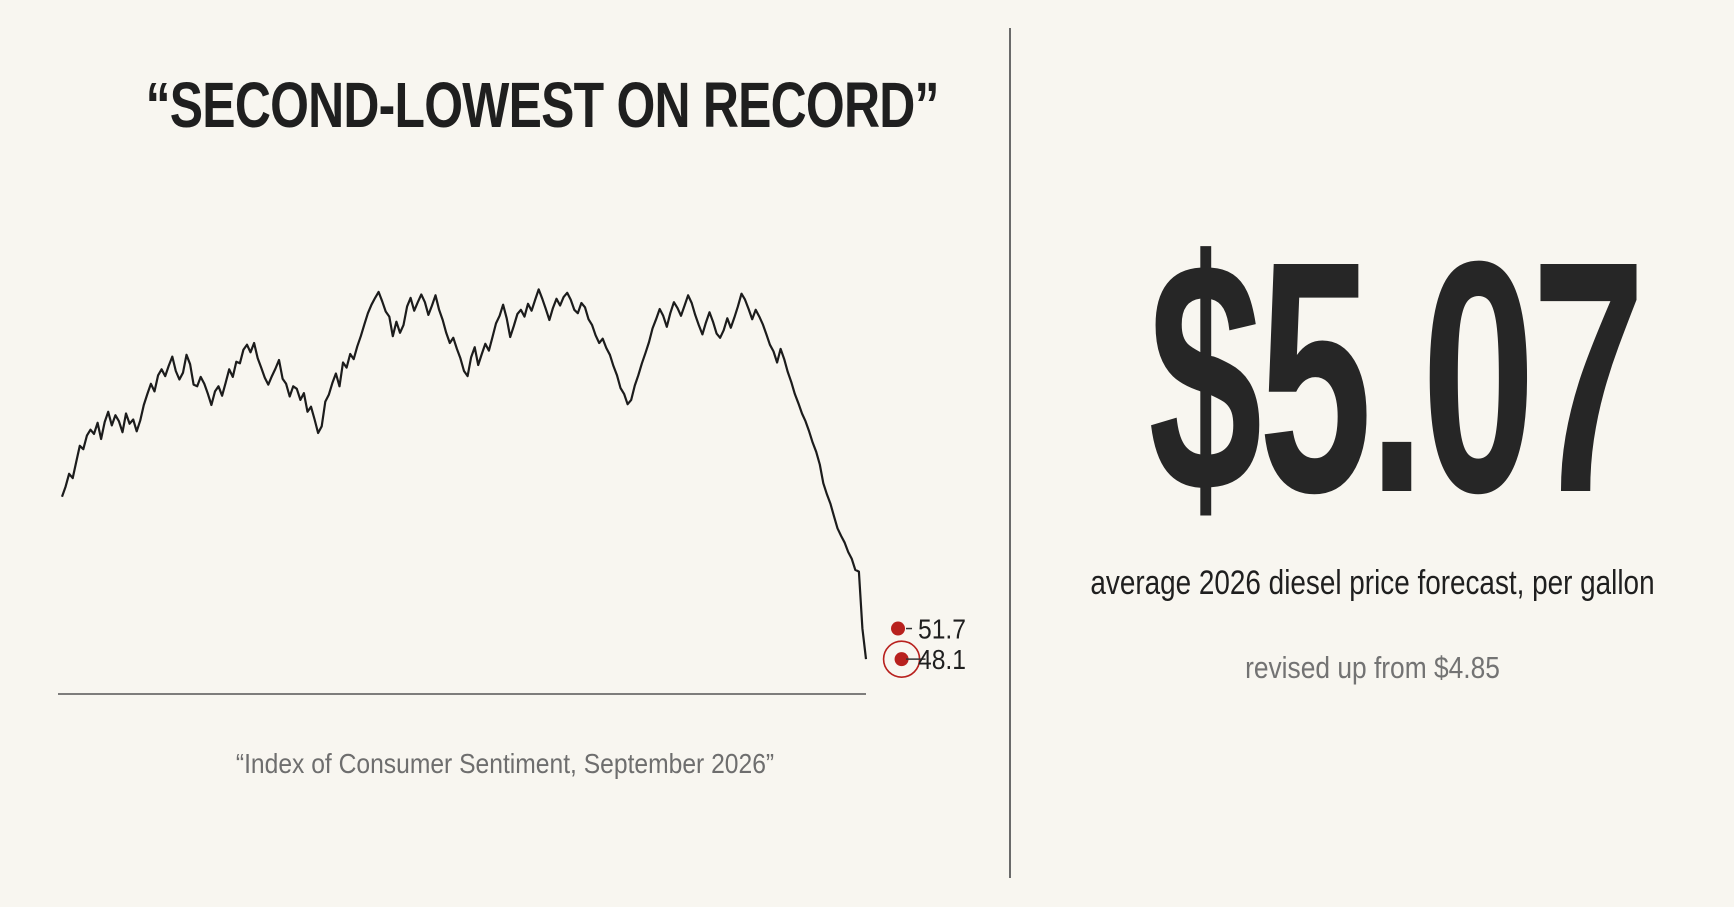 This screenshot has height=907, width=1734. Describe the element at coordinates (542, 105) in the screenshot. I see `chart-title: “SECOND-LOWEST ON RECORD”` at that location.